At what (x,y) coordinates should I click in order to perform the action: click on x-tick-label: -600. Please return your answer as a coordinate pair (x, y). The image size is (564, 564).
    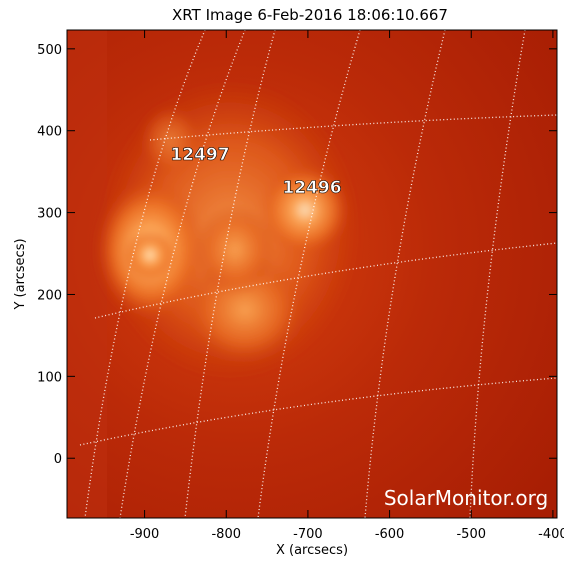
    Looking at the image, I should click on (390, 534).